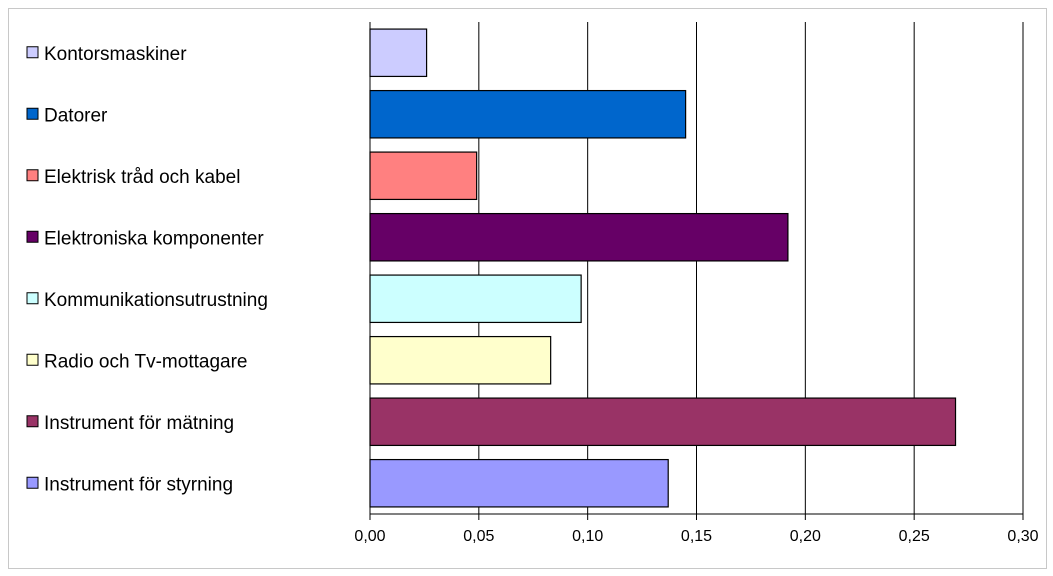 This screenshot has width=1053, height=576. I want to click on category-label: Elektroniska komponenter, so click(154, 238).